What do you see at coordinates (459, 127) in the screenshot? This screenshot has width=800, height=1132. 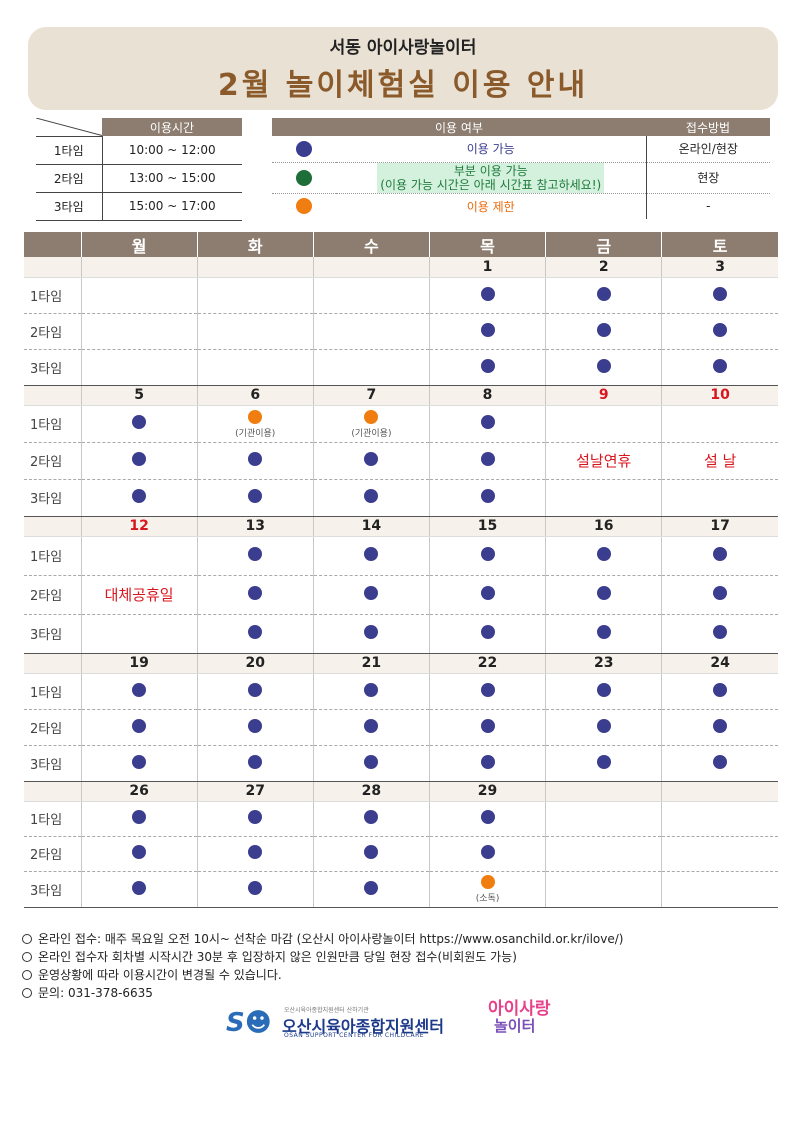 I see `legend-header-usage: 이용 여부` at bounding box center [459, 127].